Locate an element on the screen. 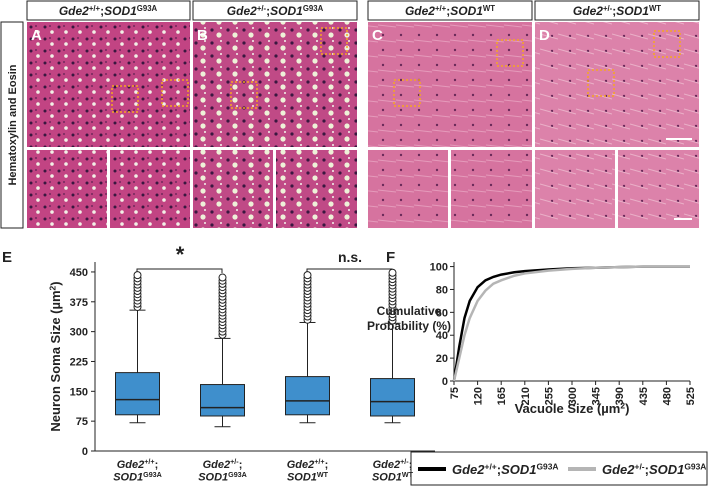 The image size is (709, 491). x-tick-label: 255 is located at coordinates (549, 396).